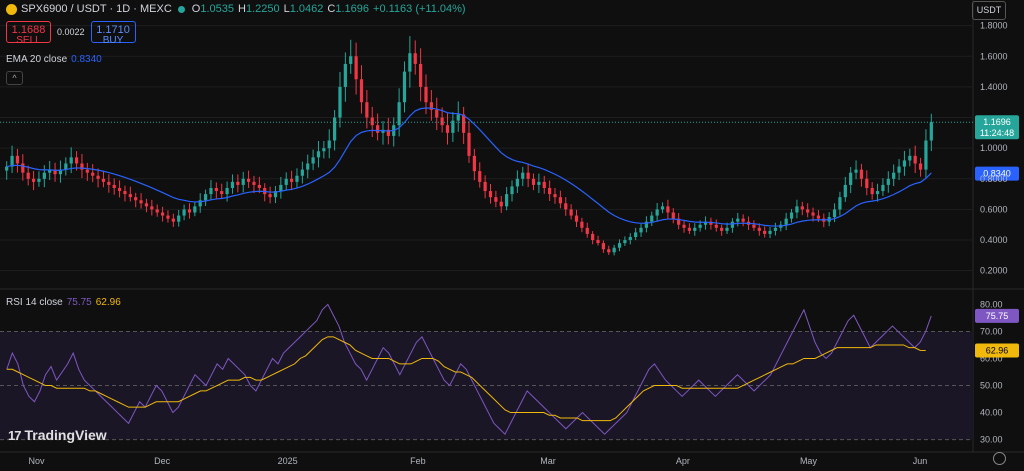 The height and width of the screenshot is (471, 1024). Describe the element at coordinates (37, 59) in the screenshot. I see `ema-label: EMA 20 close` at that location.